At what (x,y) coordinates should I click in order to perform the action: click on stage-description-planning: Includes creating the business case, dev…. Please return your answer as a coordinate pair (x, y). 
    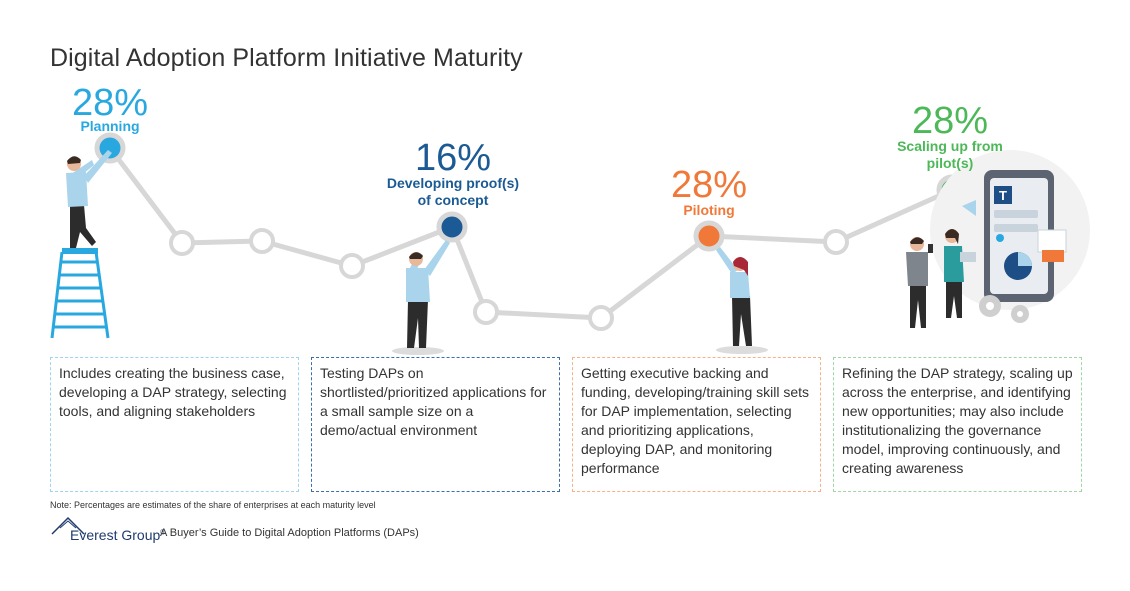
    Looking at the image, I should click on (174, 424).